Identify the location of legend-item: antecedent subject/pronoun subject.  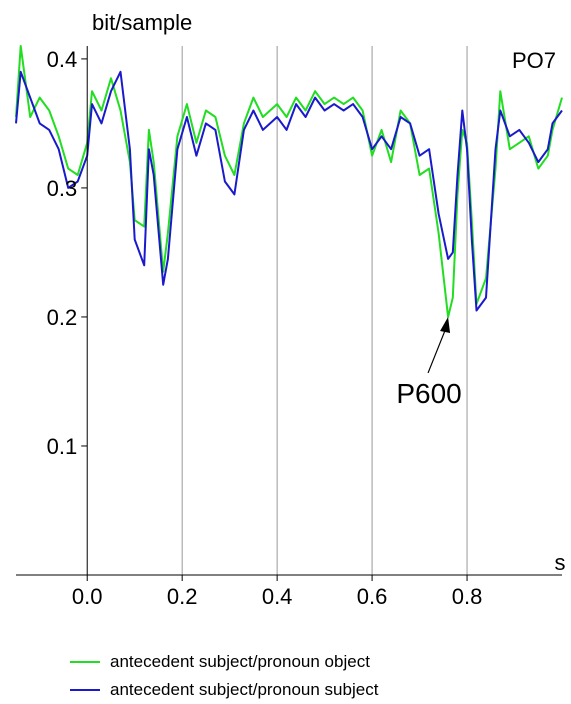
(224, 690).